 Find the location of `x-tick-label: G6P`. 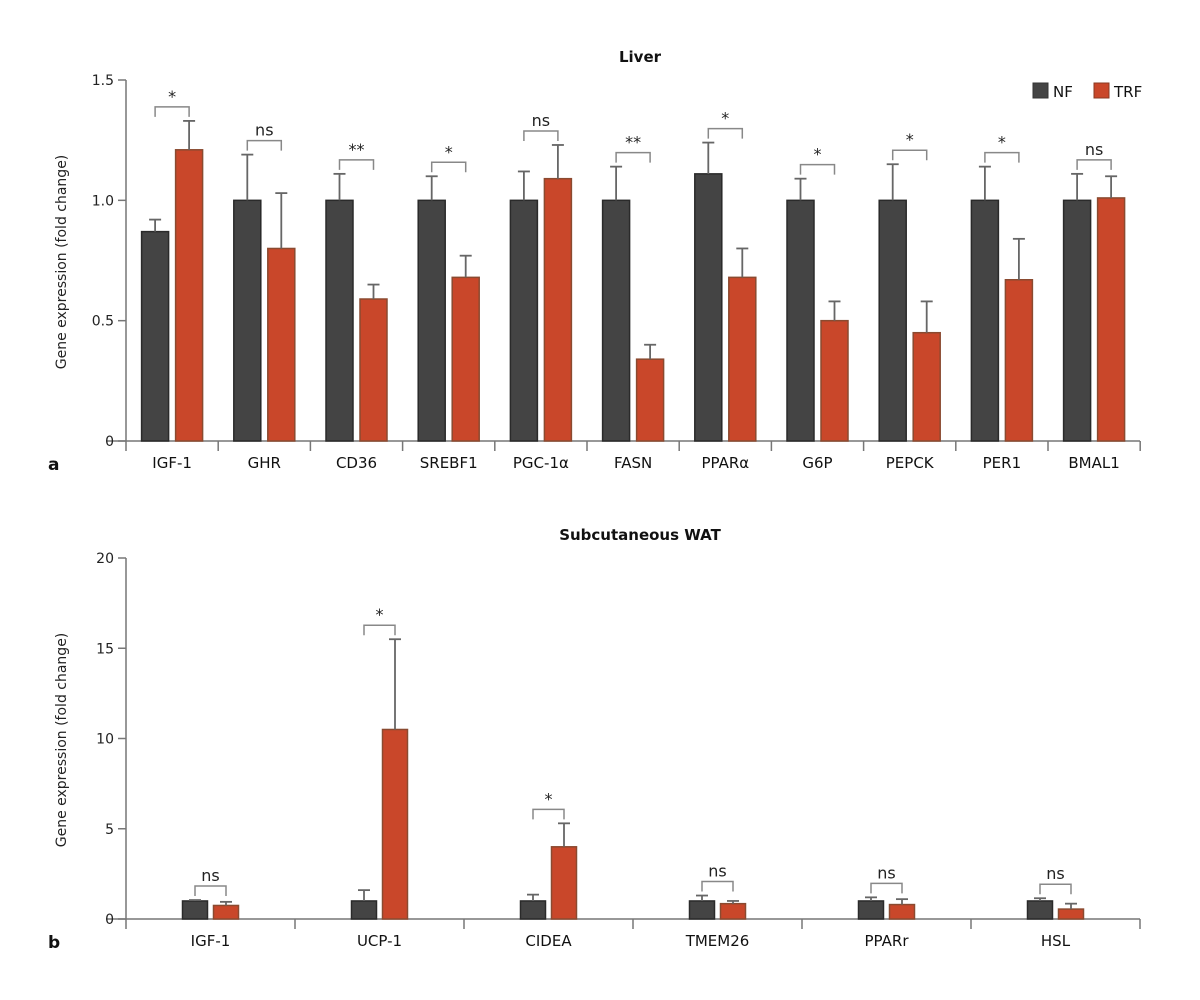

x-tick-label: G6P is located at coordinates (817, 463).